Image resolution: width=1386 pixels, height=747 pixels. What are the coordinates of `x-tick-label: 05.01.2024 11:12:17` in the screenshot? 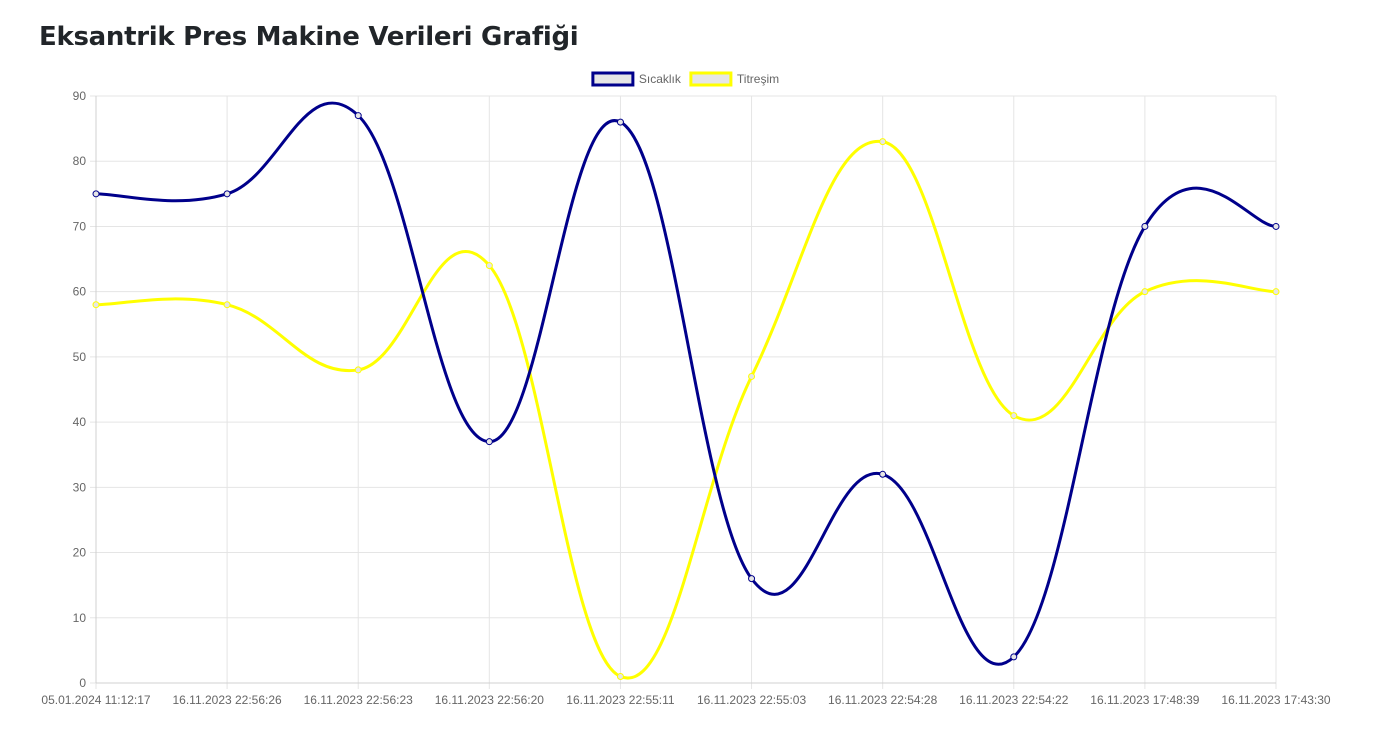 It's located at (96, 700).